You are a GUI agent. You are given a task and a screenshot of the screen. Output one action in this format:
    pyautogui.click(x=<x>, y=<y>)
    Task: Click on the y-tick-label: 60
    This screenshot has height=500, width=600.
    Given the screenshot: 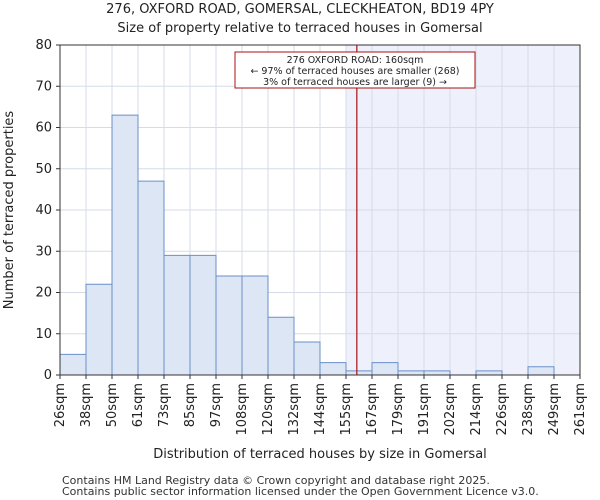 What is the action you would take?
    pyautogui.click(x=43, y=128)
    